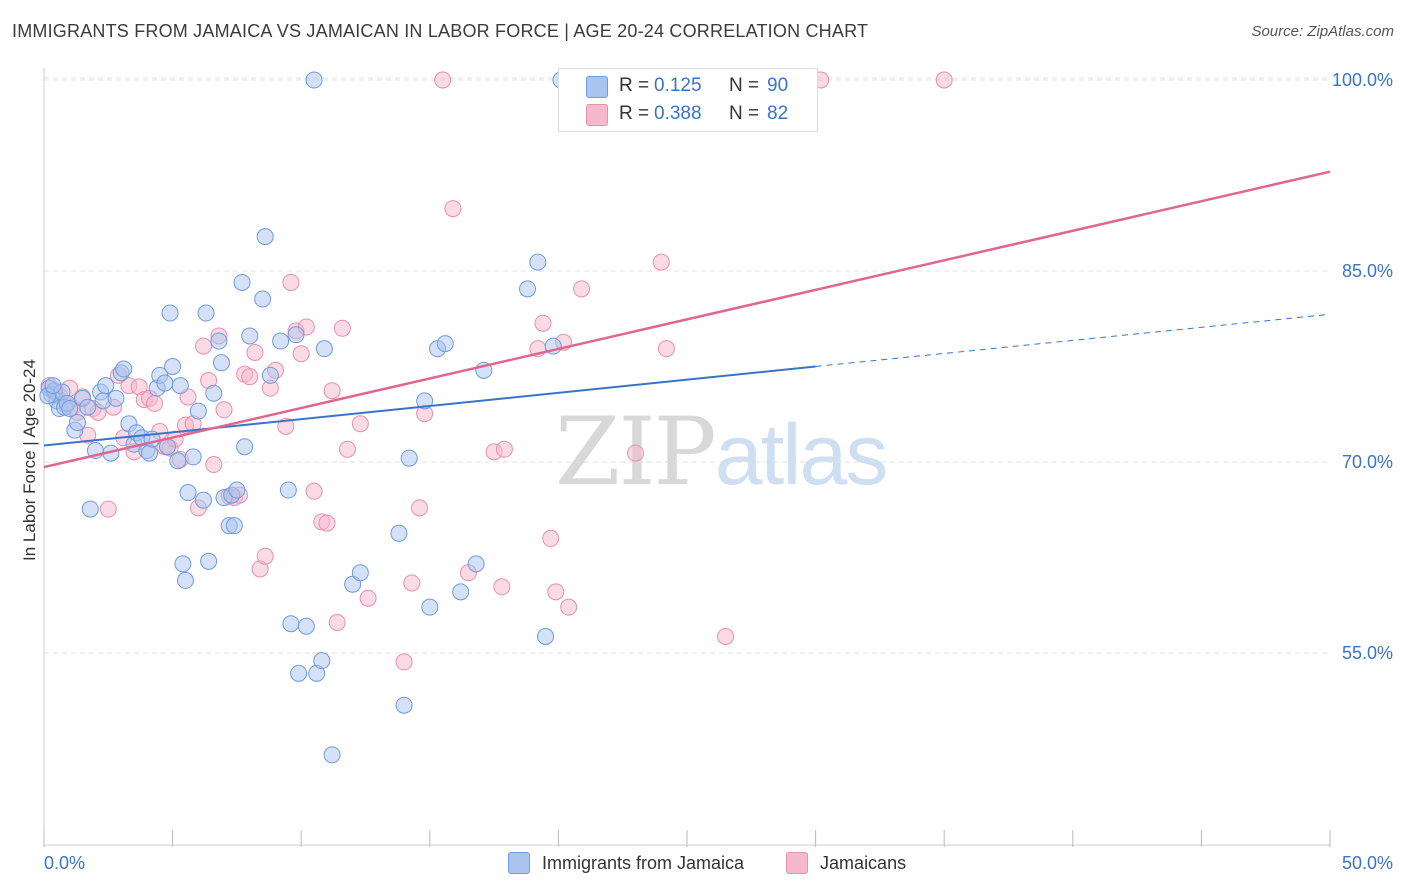 The image size is (1406, 892). I want to click on x-tick-label: 50.0%, so click(1367, 863).